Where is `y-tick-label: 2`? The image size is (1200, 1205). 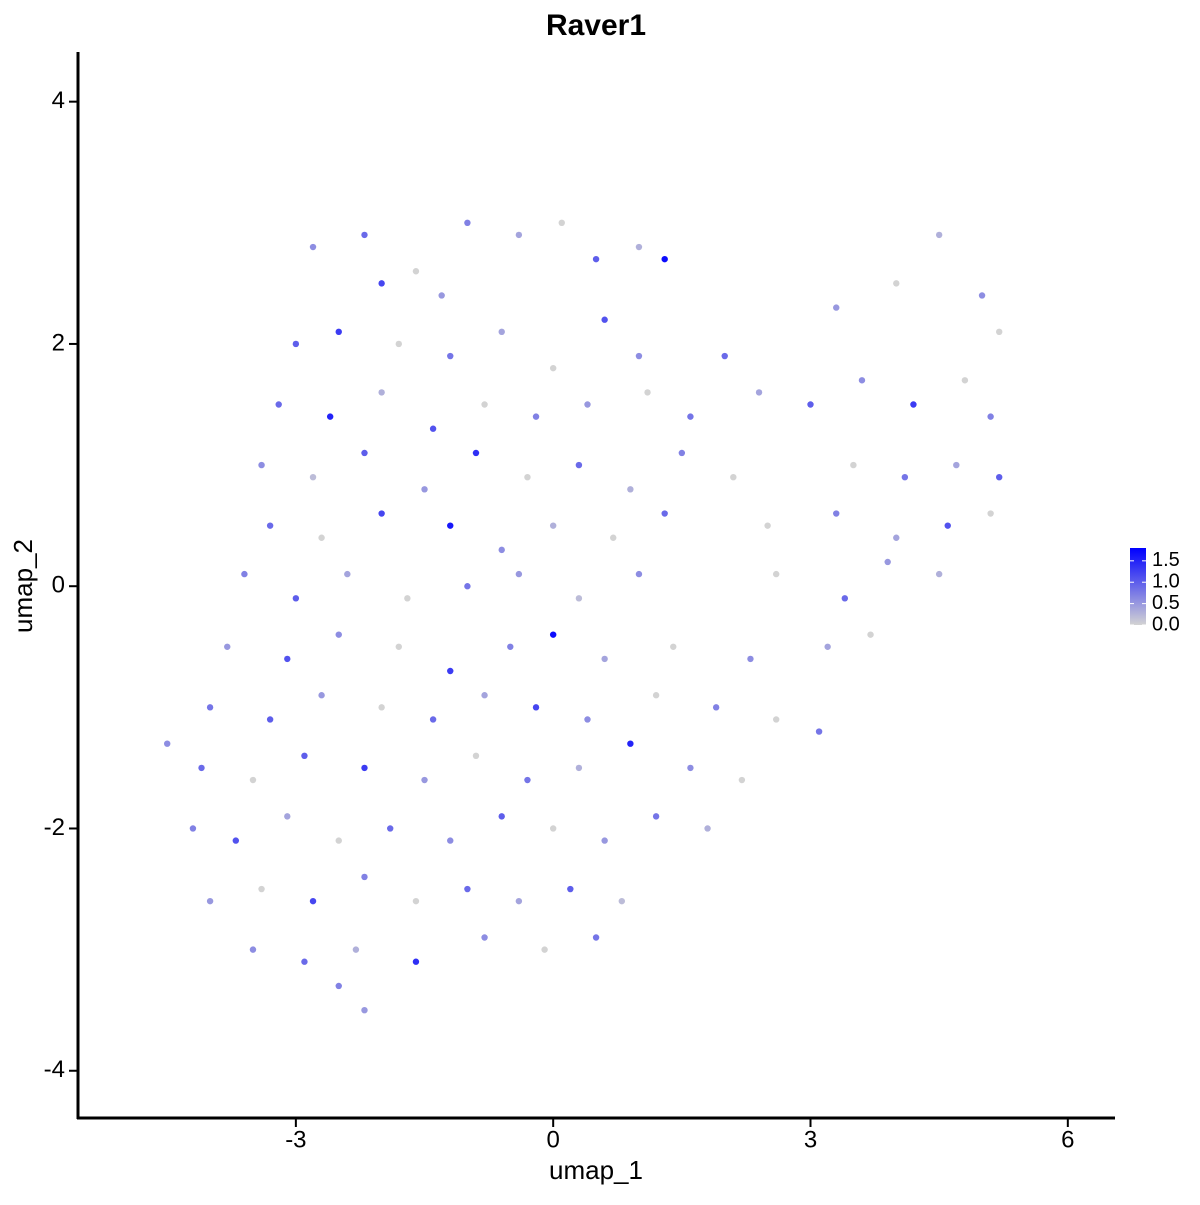 y-tick-label: 2 is located at coordinates (58, 342).